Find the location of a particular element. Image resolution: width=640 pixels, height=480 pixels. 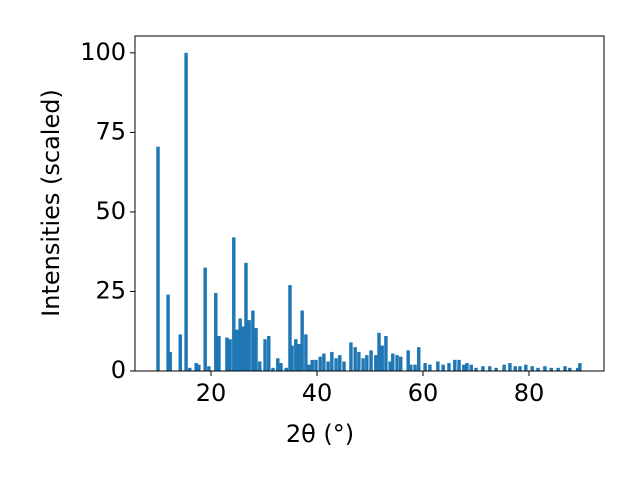

x-tick-label: 60 is located at coordinates (423, 393).